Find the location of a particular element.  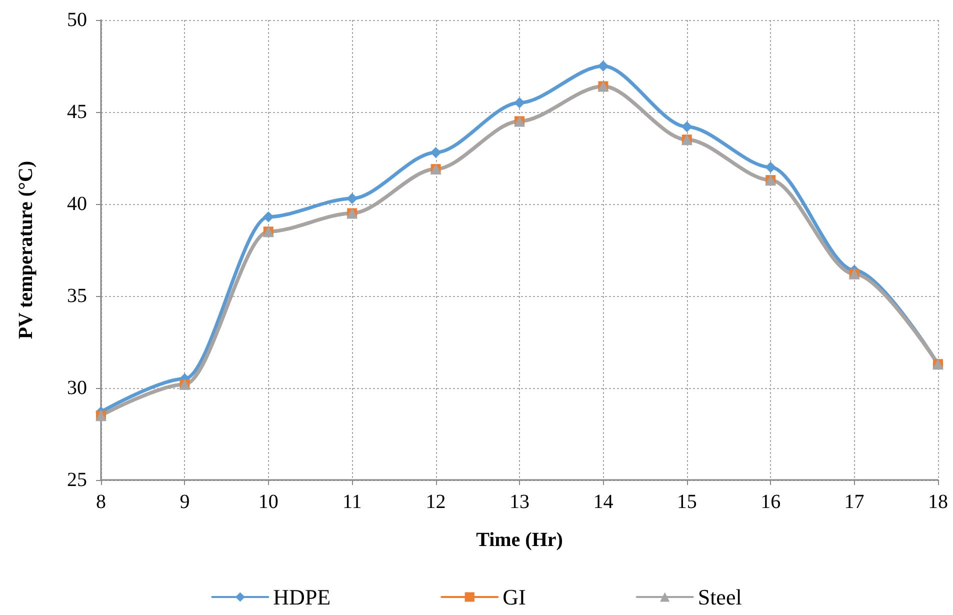

x-tick-label: 18 is located at coordinates (938, 502).